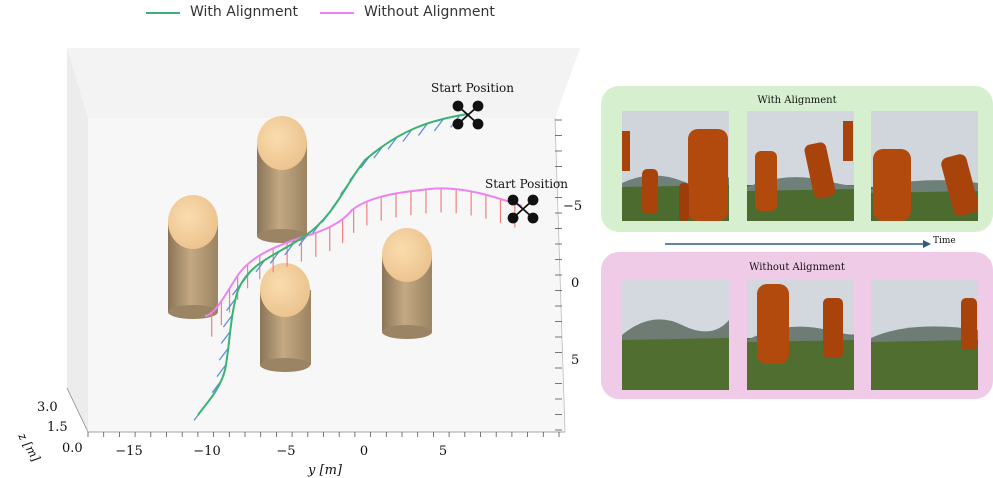  What do you see at coordinates (815, 243) in the screenshot?
I see `timeline-arrow` at bounding box center [815, 243].